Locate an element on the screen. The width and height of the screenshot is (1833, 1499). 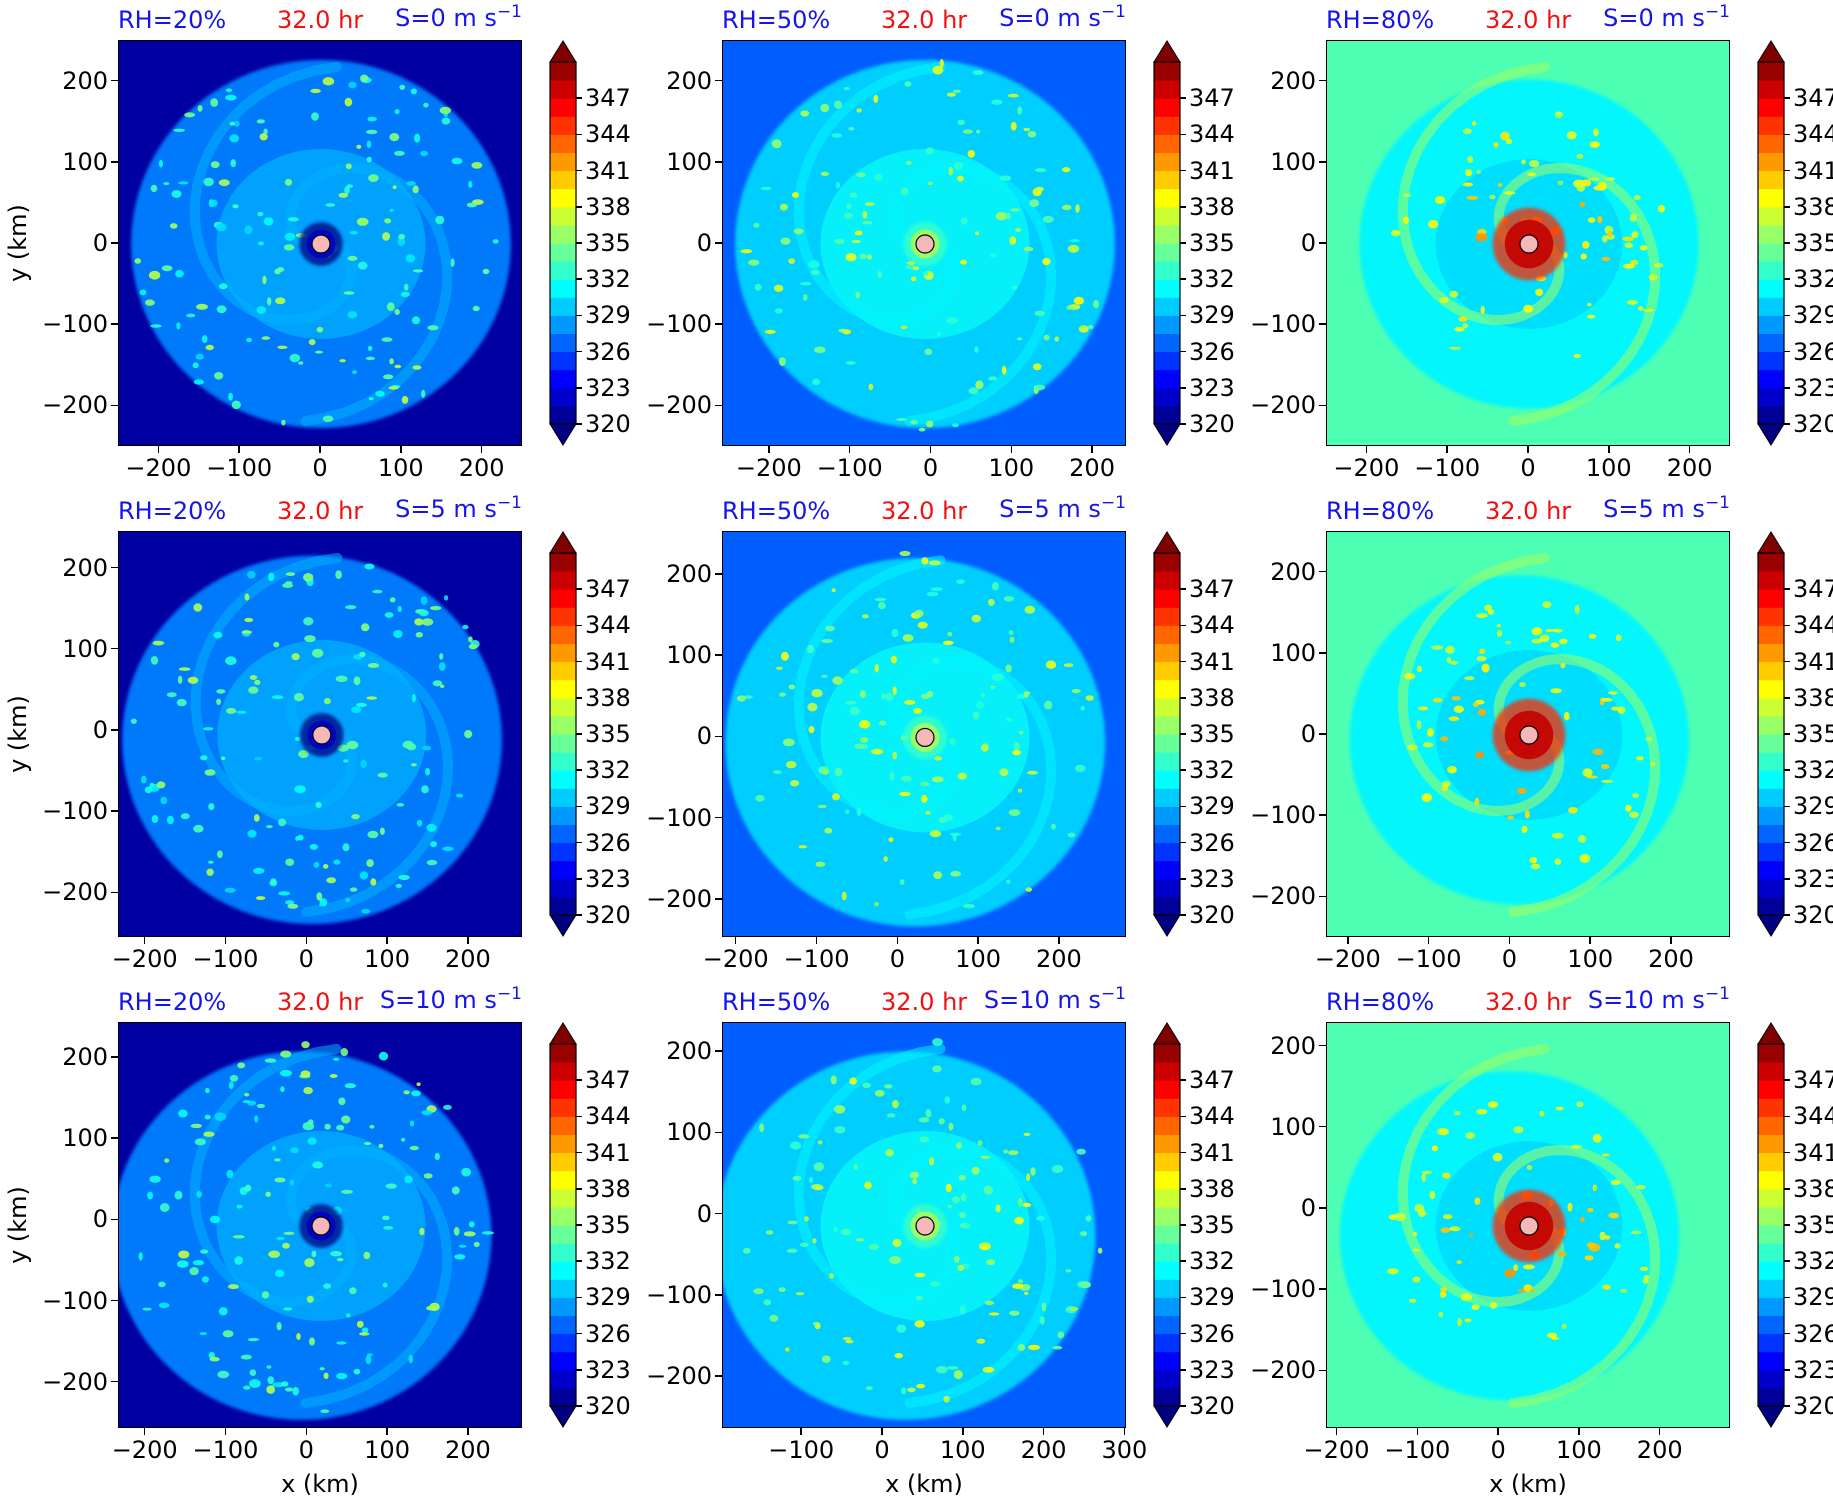
shear-value: S=5 m s is located at coordinates (1654, 509).